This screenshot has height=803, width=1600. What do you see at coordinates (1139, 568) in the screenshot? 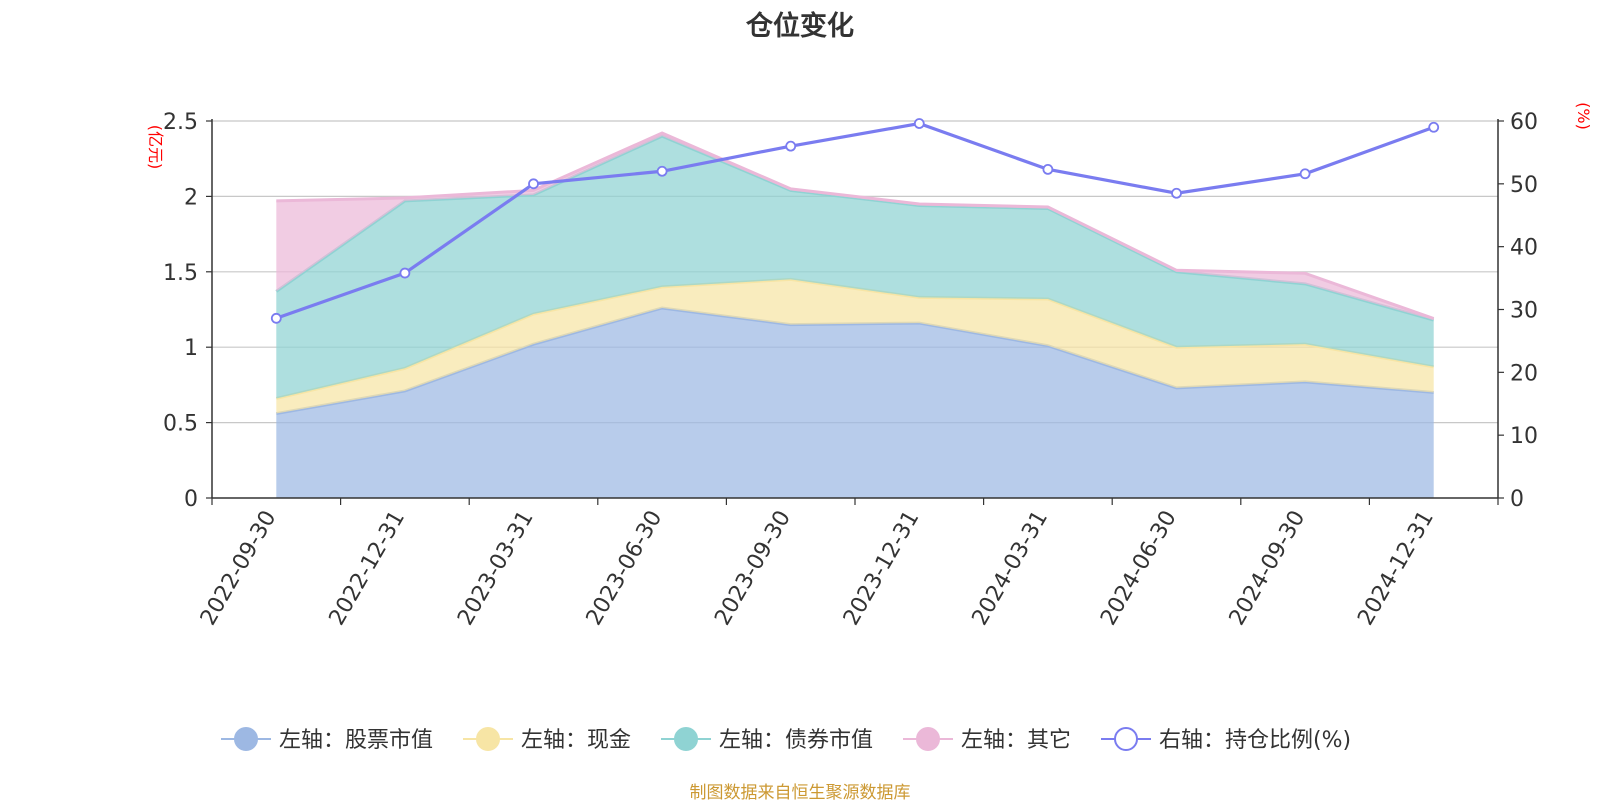
I see `x-tick-label: 2024-06-30` at bounding box center [1139, 568].